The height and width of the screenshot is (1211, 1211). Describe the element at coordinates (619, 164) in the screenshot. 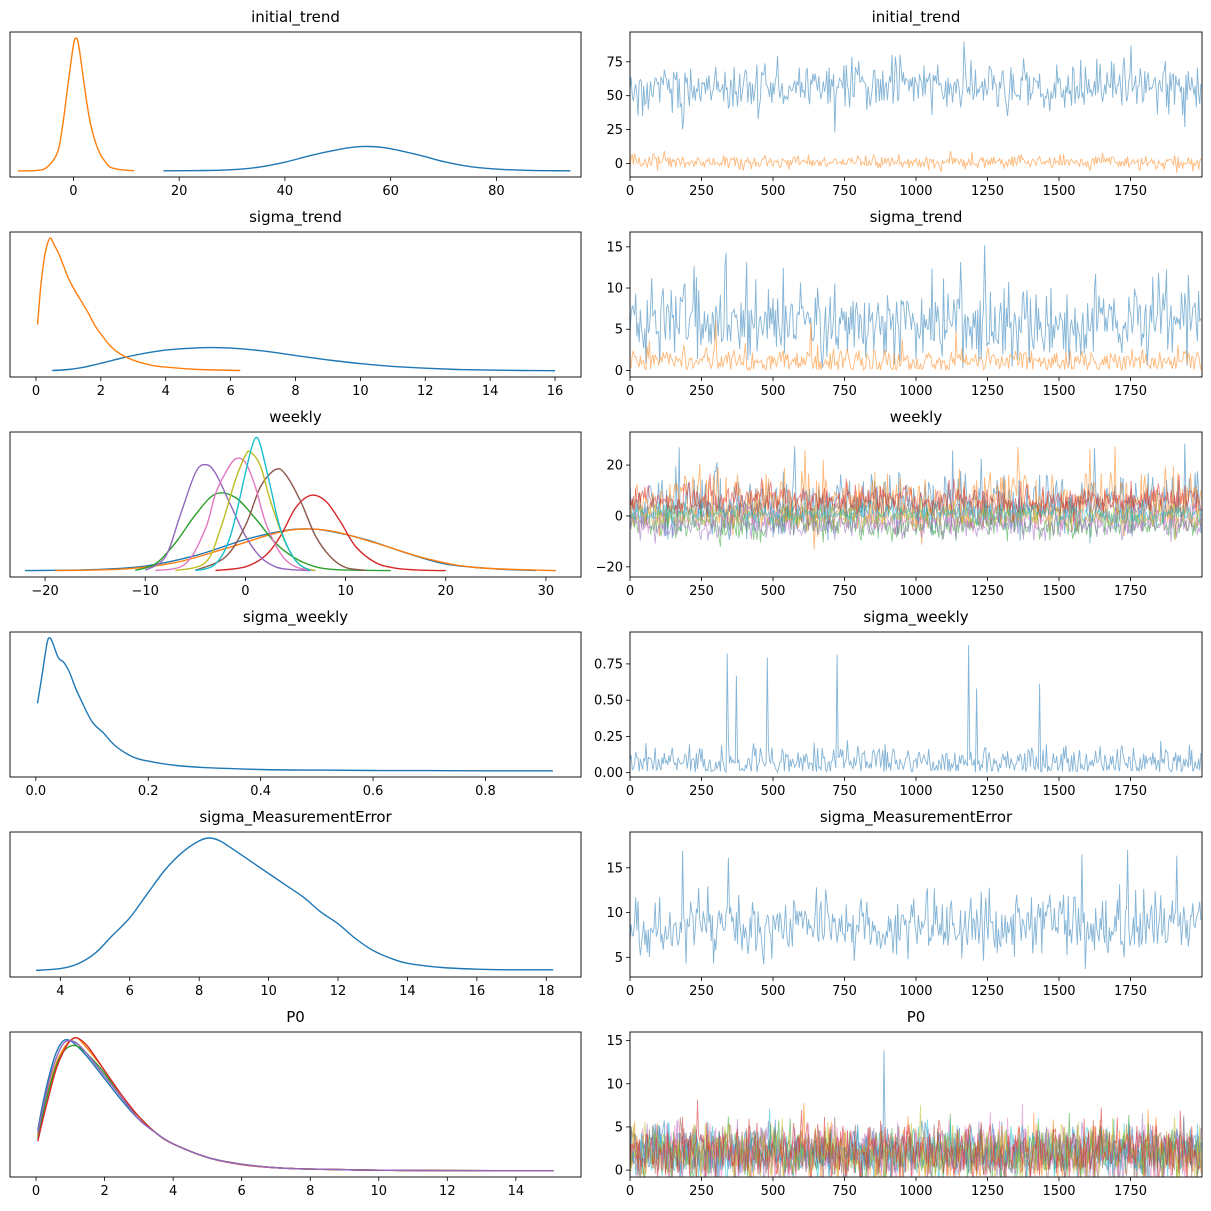

I see `y-tick-label: 0` at that location.